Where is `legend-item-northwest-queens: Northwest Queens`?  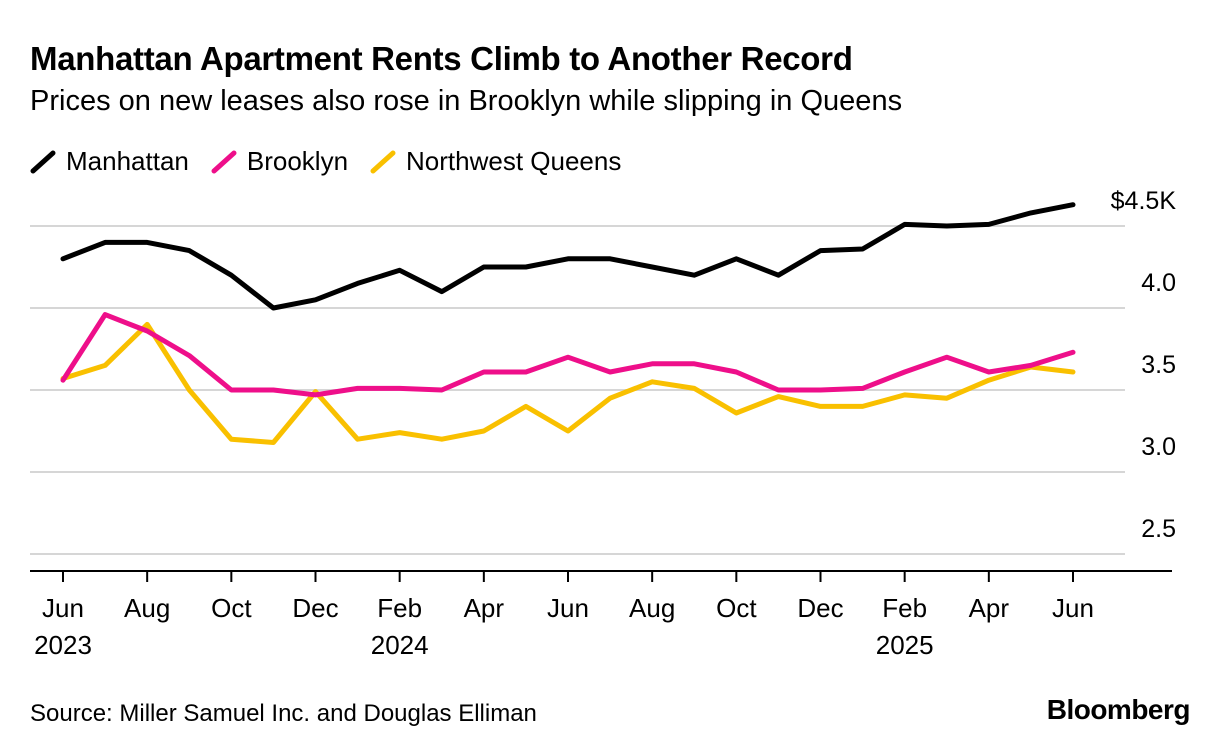
legend-item-northwest-queens: Northwest Queens is located at coordinates (495, 161).